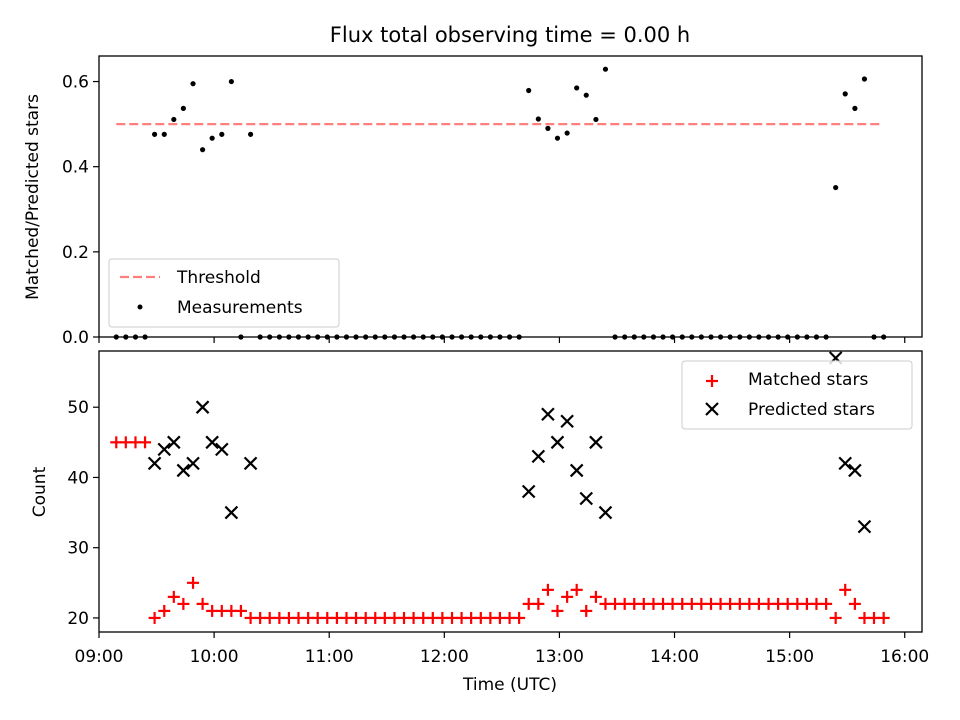  What do you see at coordinates (811, 410) in the screenshot?
I see `legend-predicted-label: Predicted stars` at bounding box center [811, 410].